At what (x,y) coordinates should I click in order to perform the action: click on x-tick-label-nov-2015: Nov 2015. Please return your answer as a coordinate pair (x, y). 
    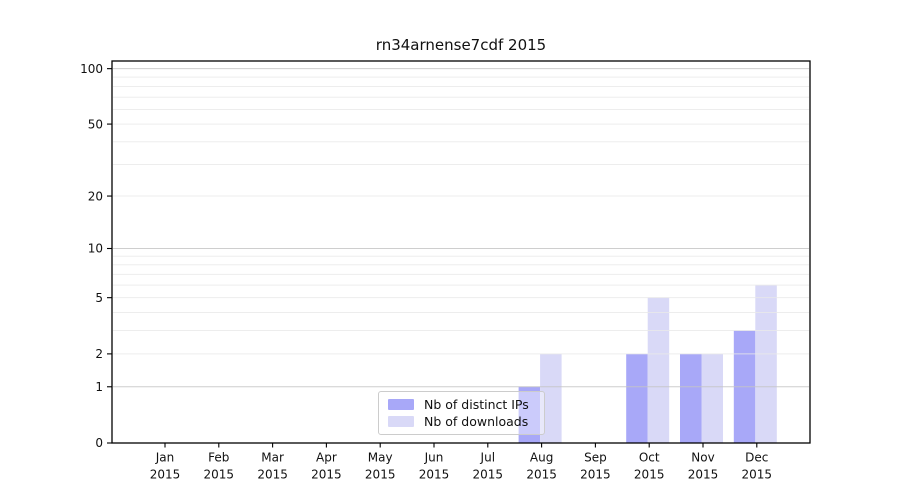
    Looking at the image, I should click on (703, 466).